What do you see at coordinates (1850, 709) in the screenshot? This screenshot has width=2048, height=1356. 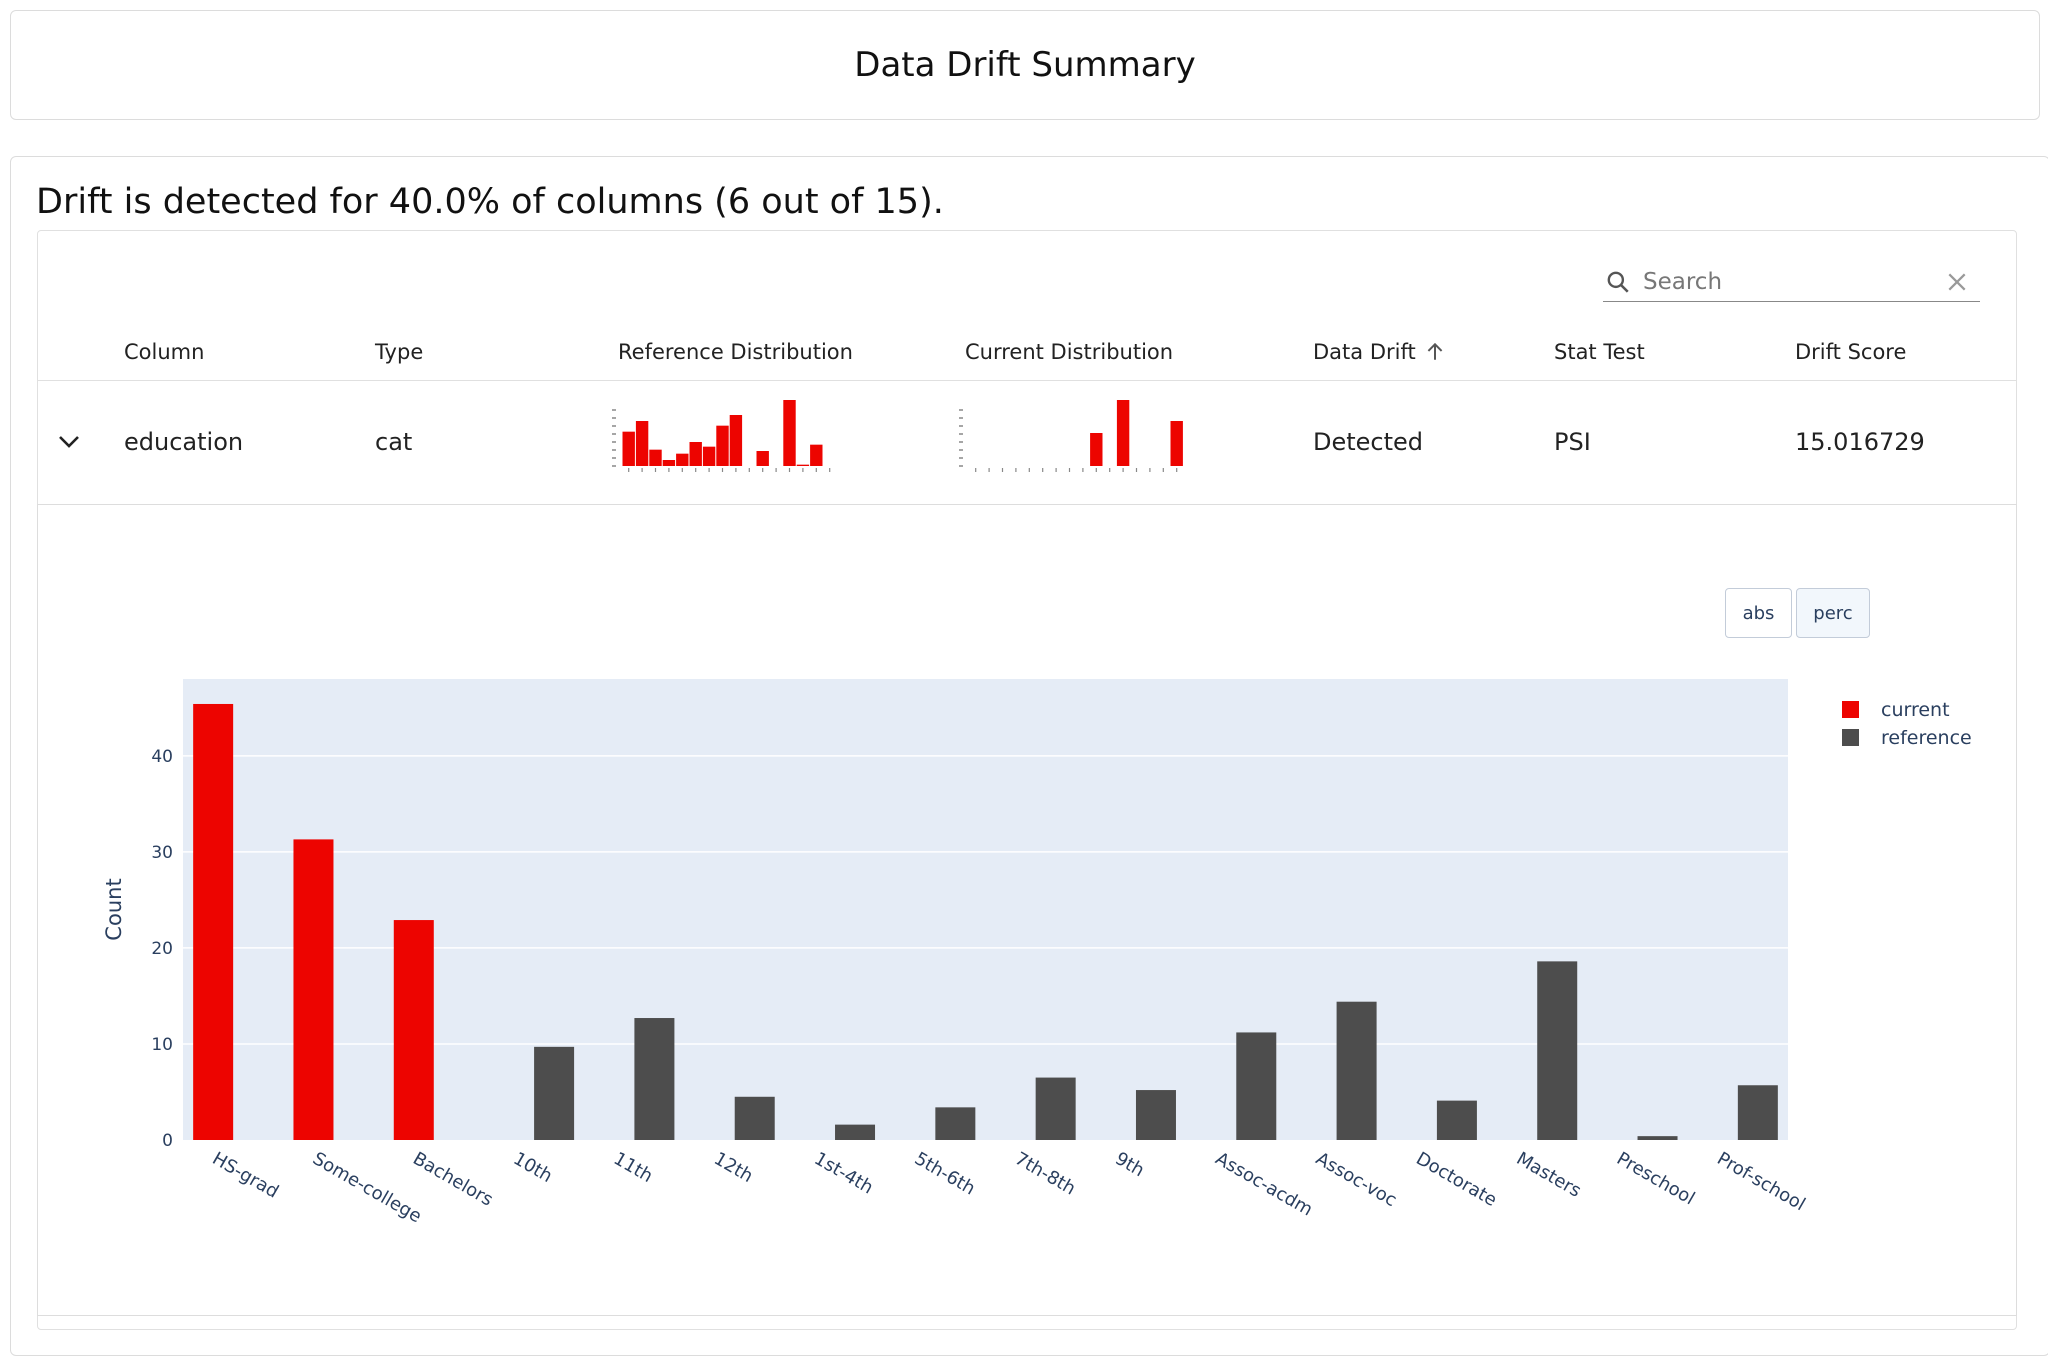 I see `legend-swatch-current` at bounding box center [1850, 709].